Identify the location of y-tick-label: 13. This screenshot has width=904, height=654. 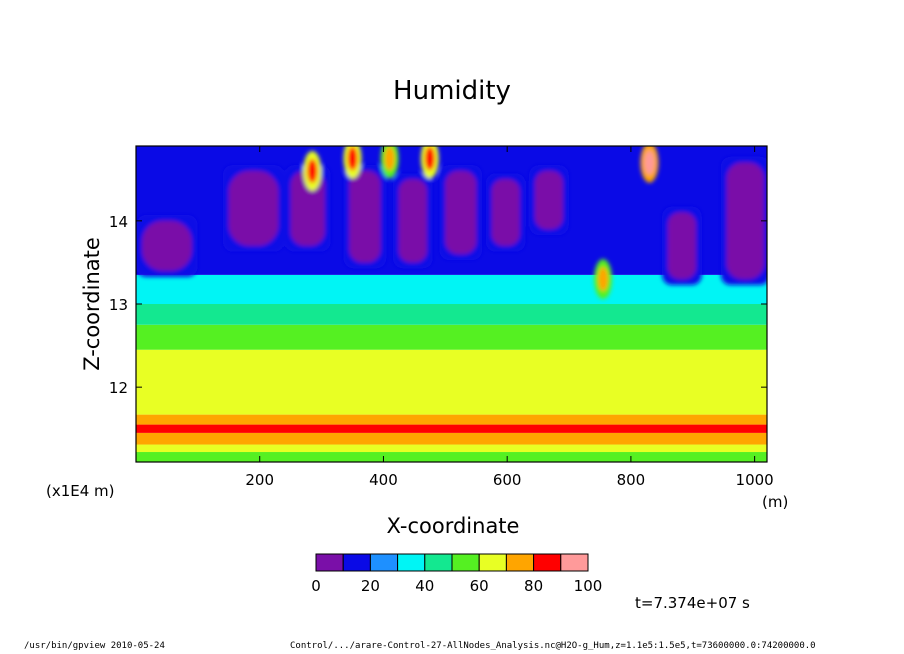
(118, 305).